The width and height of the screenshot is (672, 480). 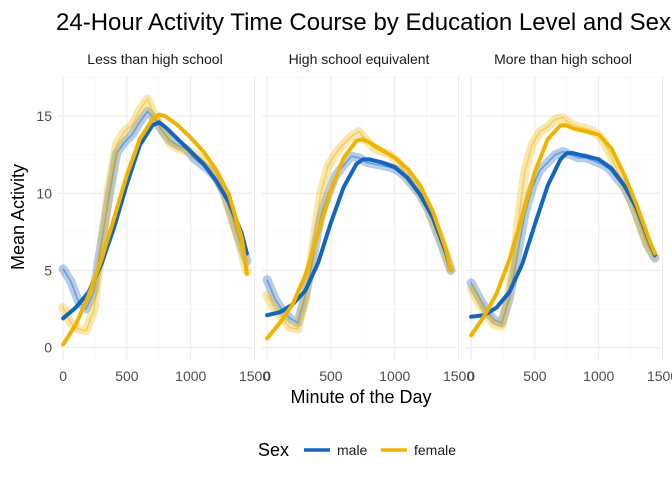 I want to click on legend-label-male: male, so click(x=352, y=450).